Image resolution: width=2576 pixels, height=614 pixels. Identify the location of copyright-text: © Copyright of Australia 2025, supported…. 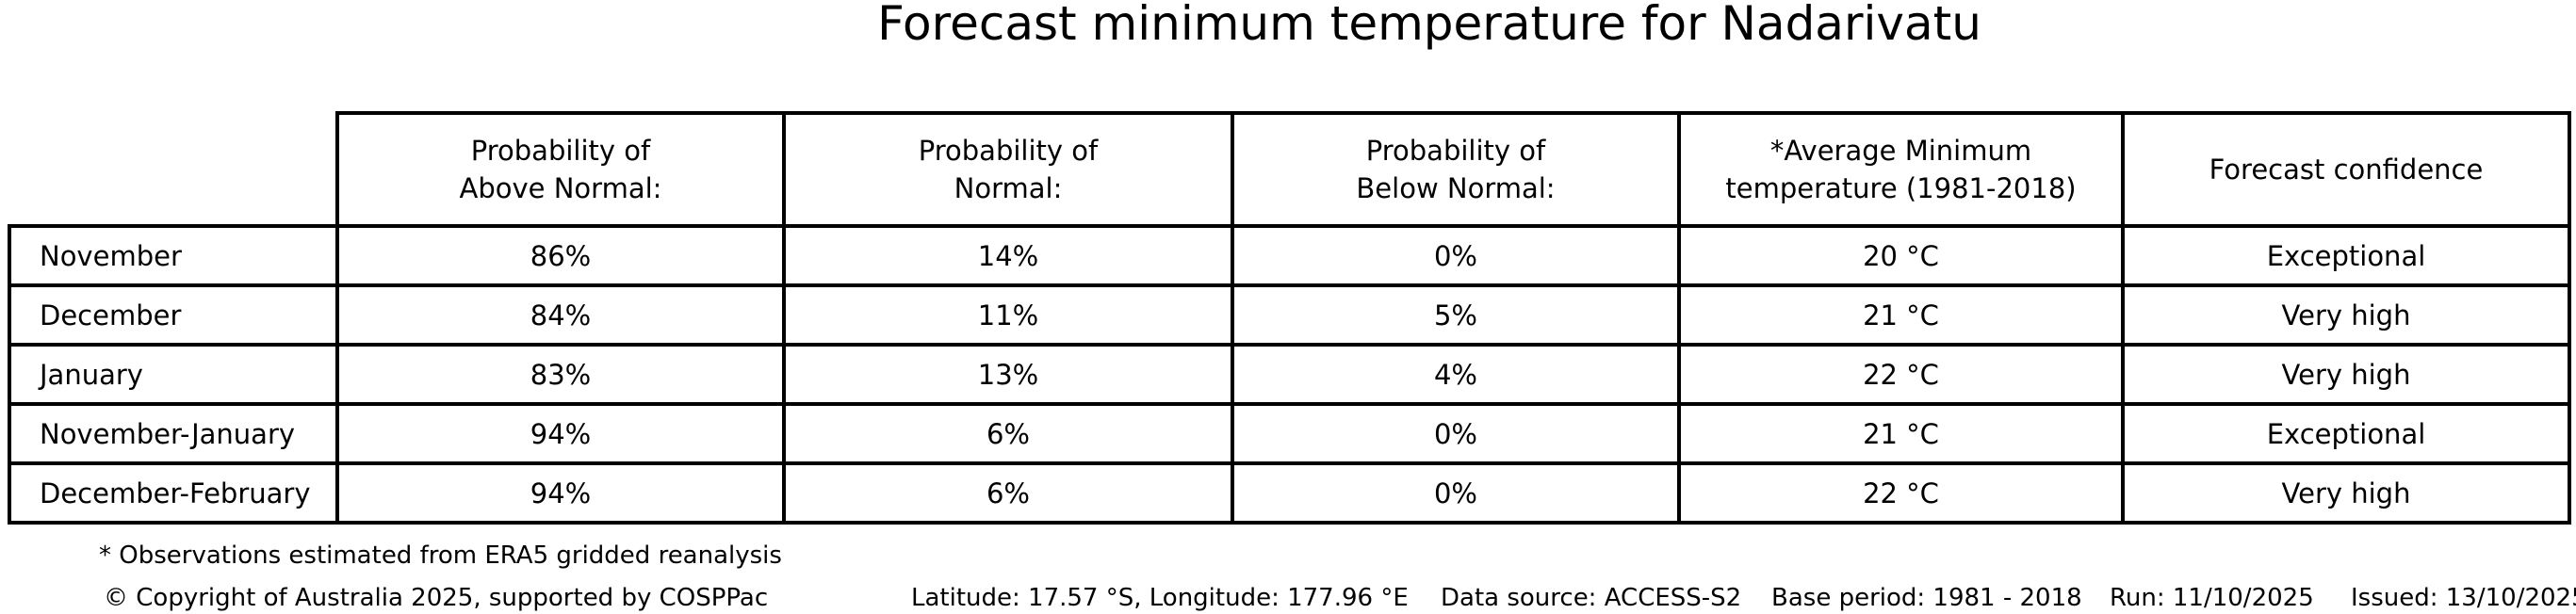
(436, 598).